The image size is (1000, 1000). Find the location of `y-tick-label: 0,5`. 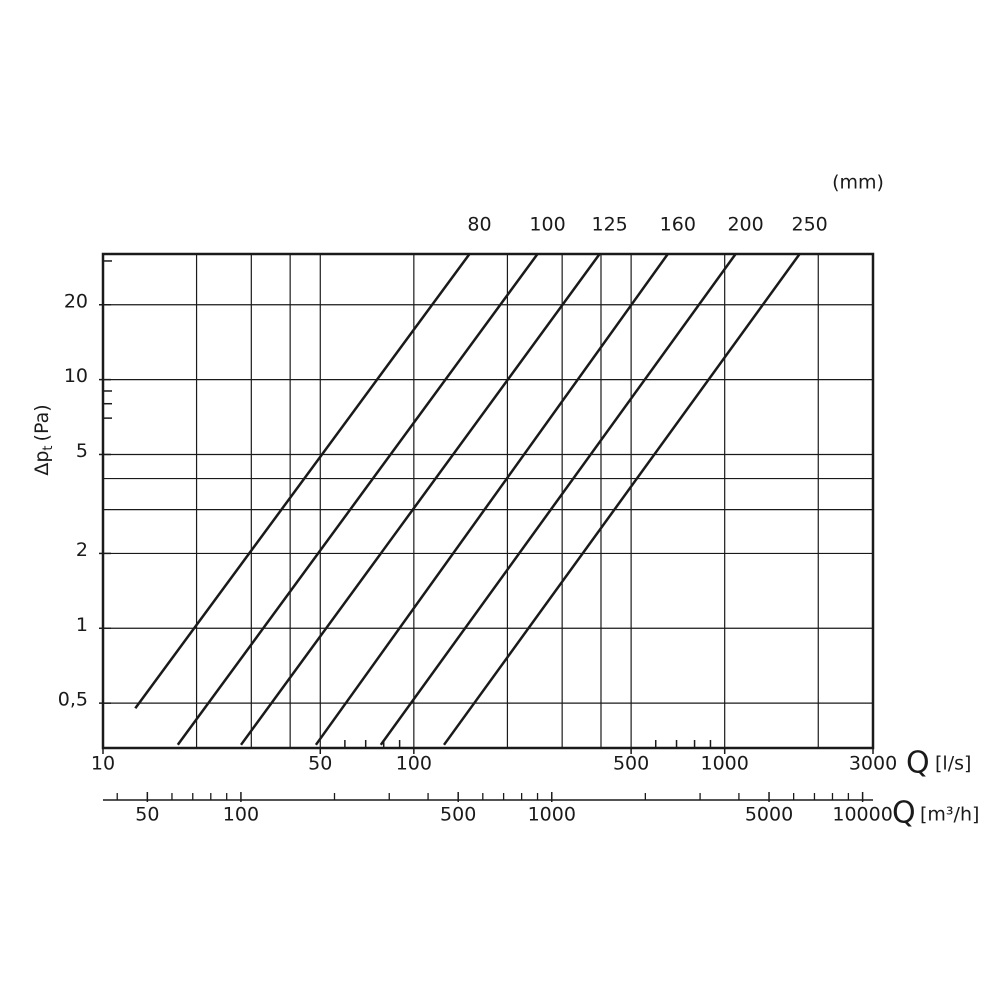

y-tick-label: 0,5 is located at coordinates (73, 700).